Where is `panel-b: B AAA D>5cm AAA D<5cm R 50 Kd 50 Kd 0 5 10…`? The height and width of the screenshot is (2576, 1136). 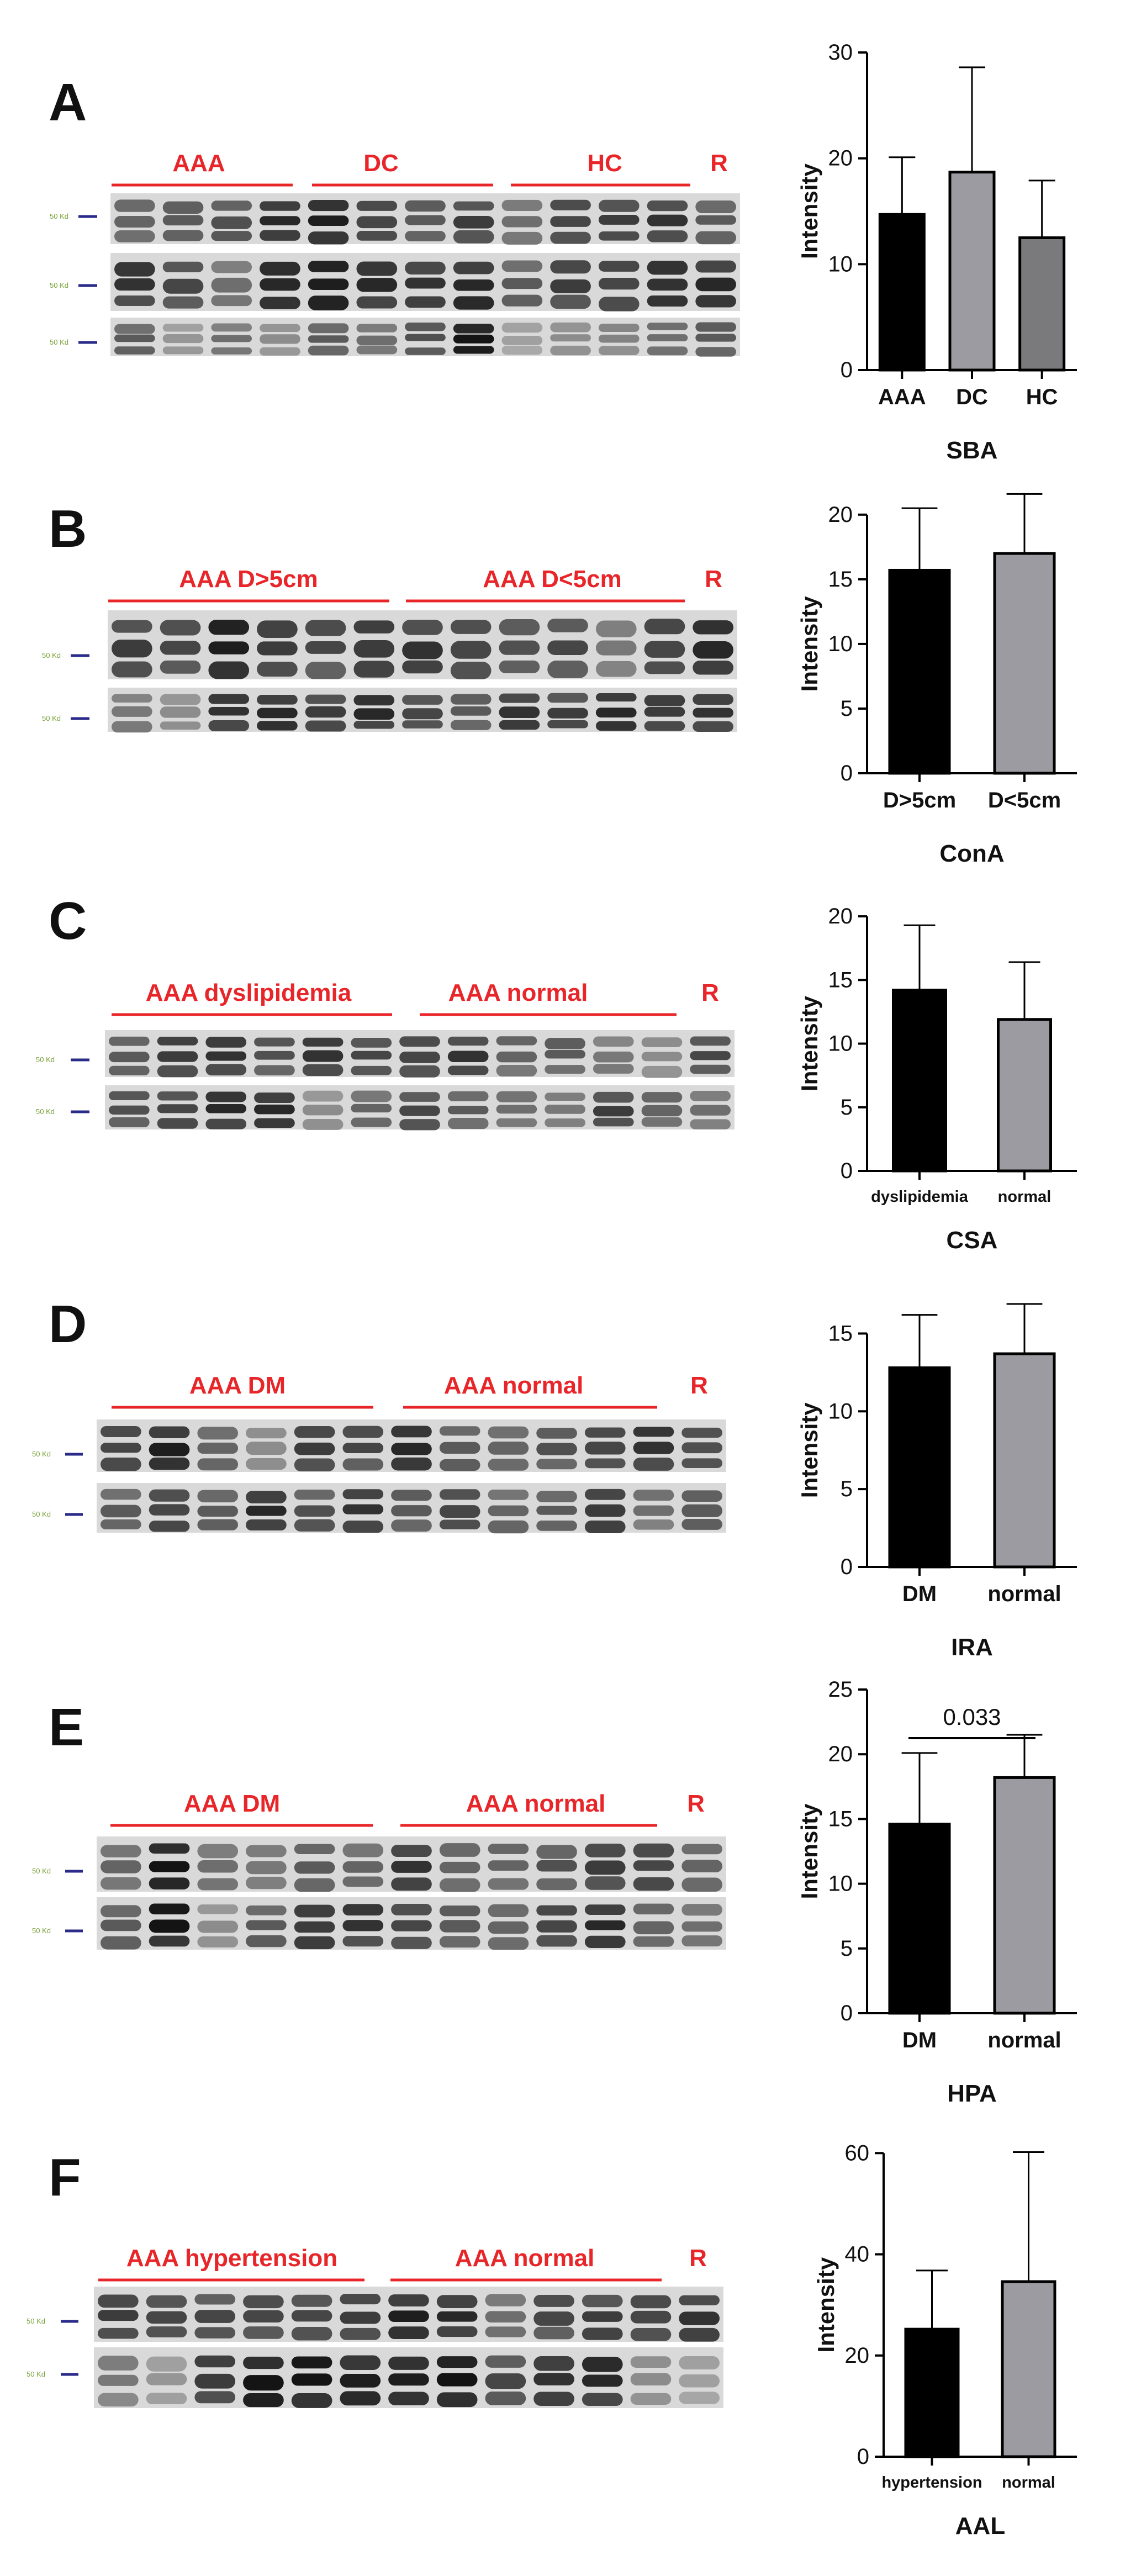
panel-b: B AAA D>5cm AAA D<5cm R 50 Kd 50 Kd 0 5 10… is located at coordinates (559, 680).